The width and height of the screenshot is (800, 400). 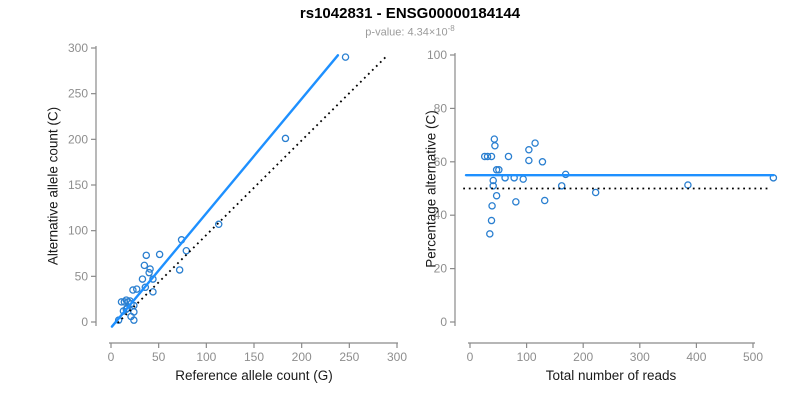 What do you see at coordinates (254, 375) in the screenshot?
I see `left-x-axis-title: Reference allele count (G)` at bounding box center [254, 375].